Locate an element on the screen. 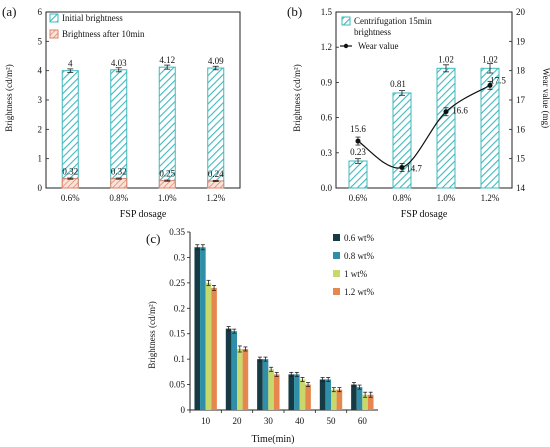 The width and height of the screenshot is (550, 447). panel-a-ytick-label: 5 is located at coordinates (40, 41).